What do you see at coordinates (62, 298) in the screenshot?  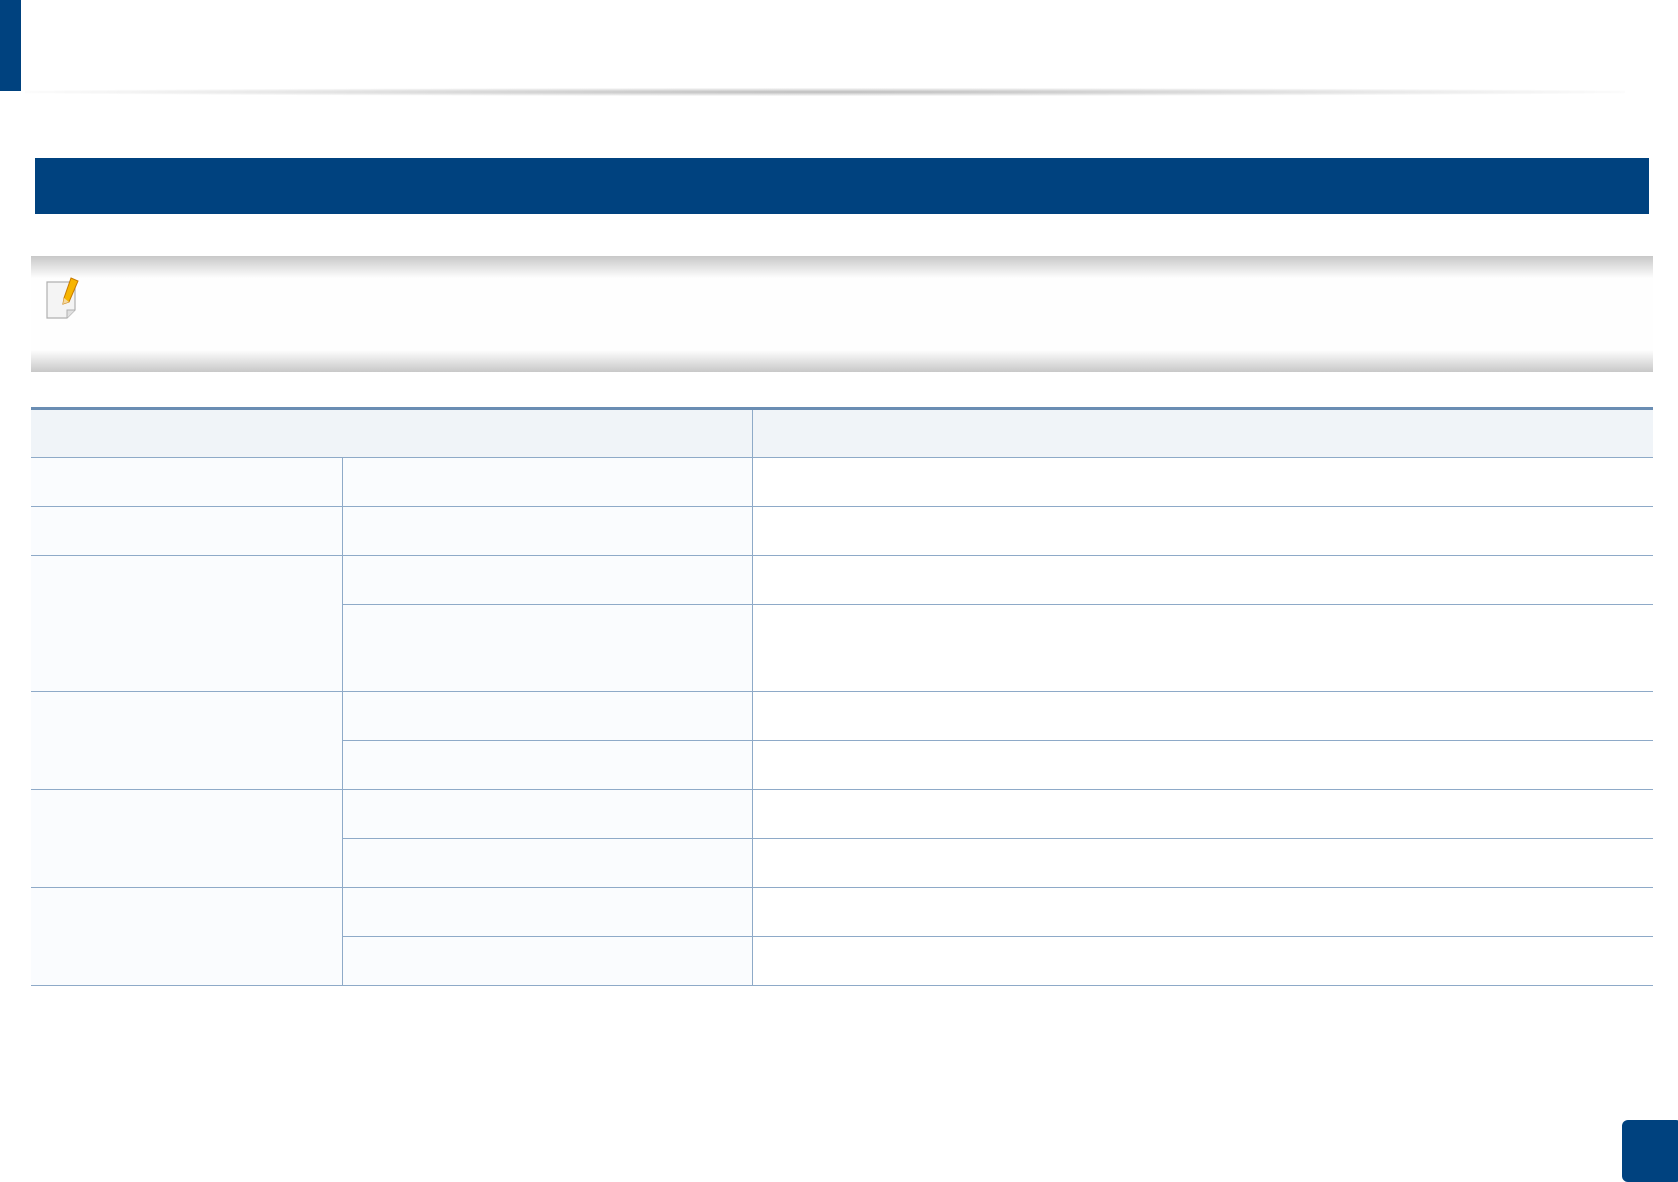 I see `note-pencil-icon` at bounding box center [62, 298].